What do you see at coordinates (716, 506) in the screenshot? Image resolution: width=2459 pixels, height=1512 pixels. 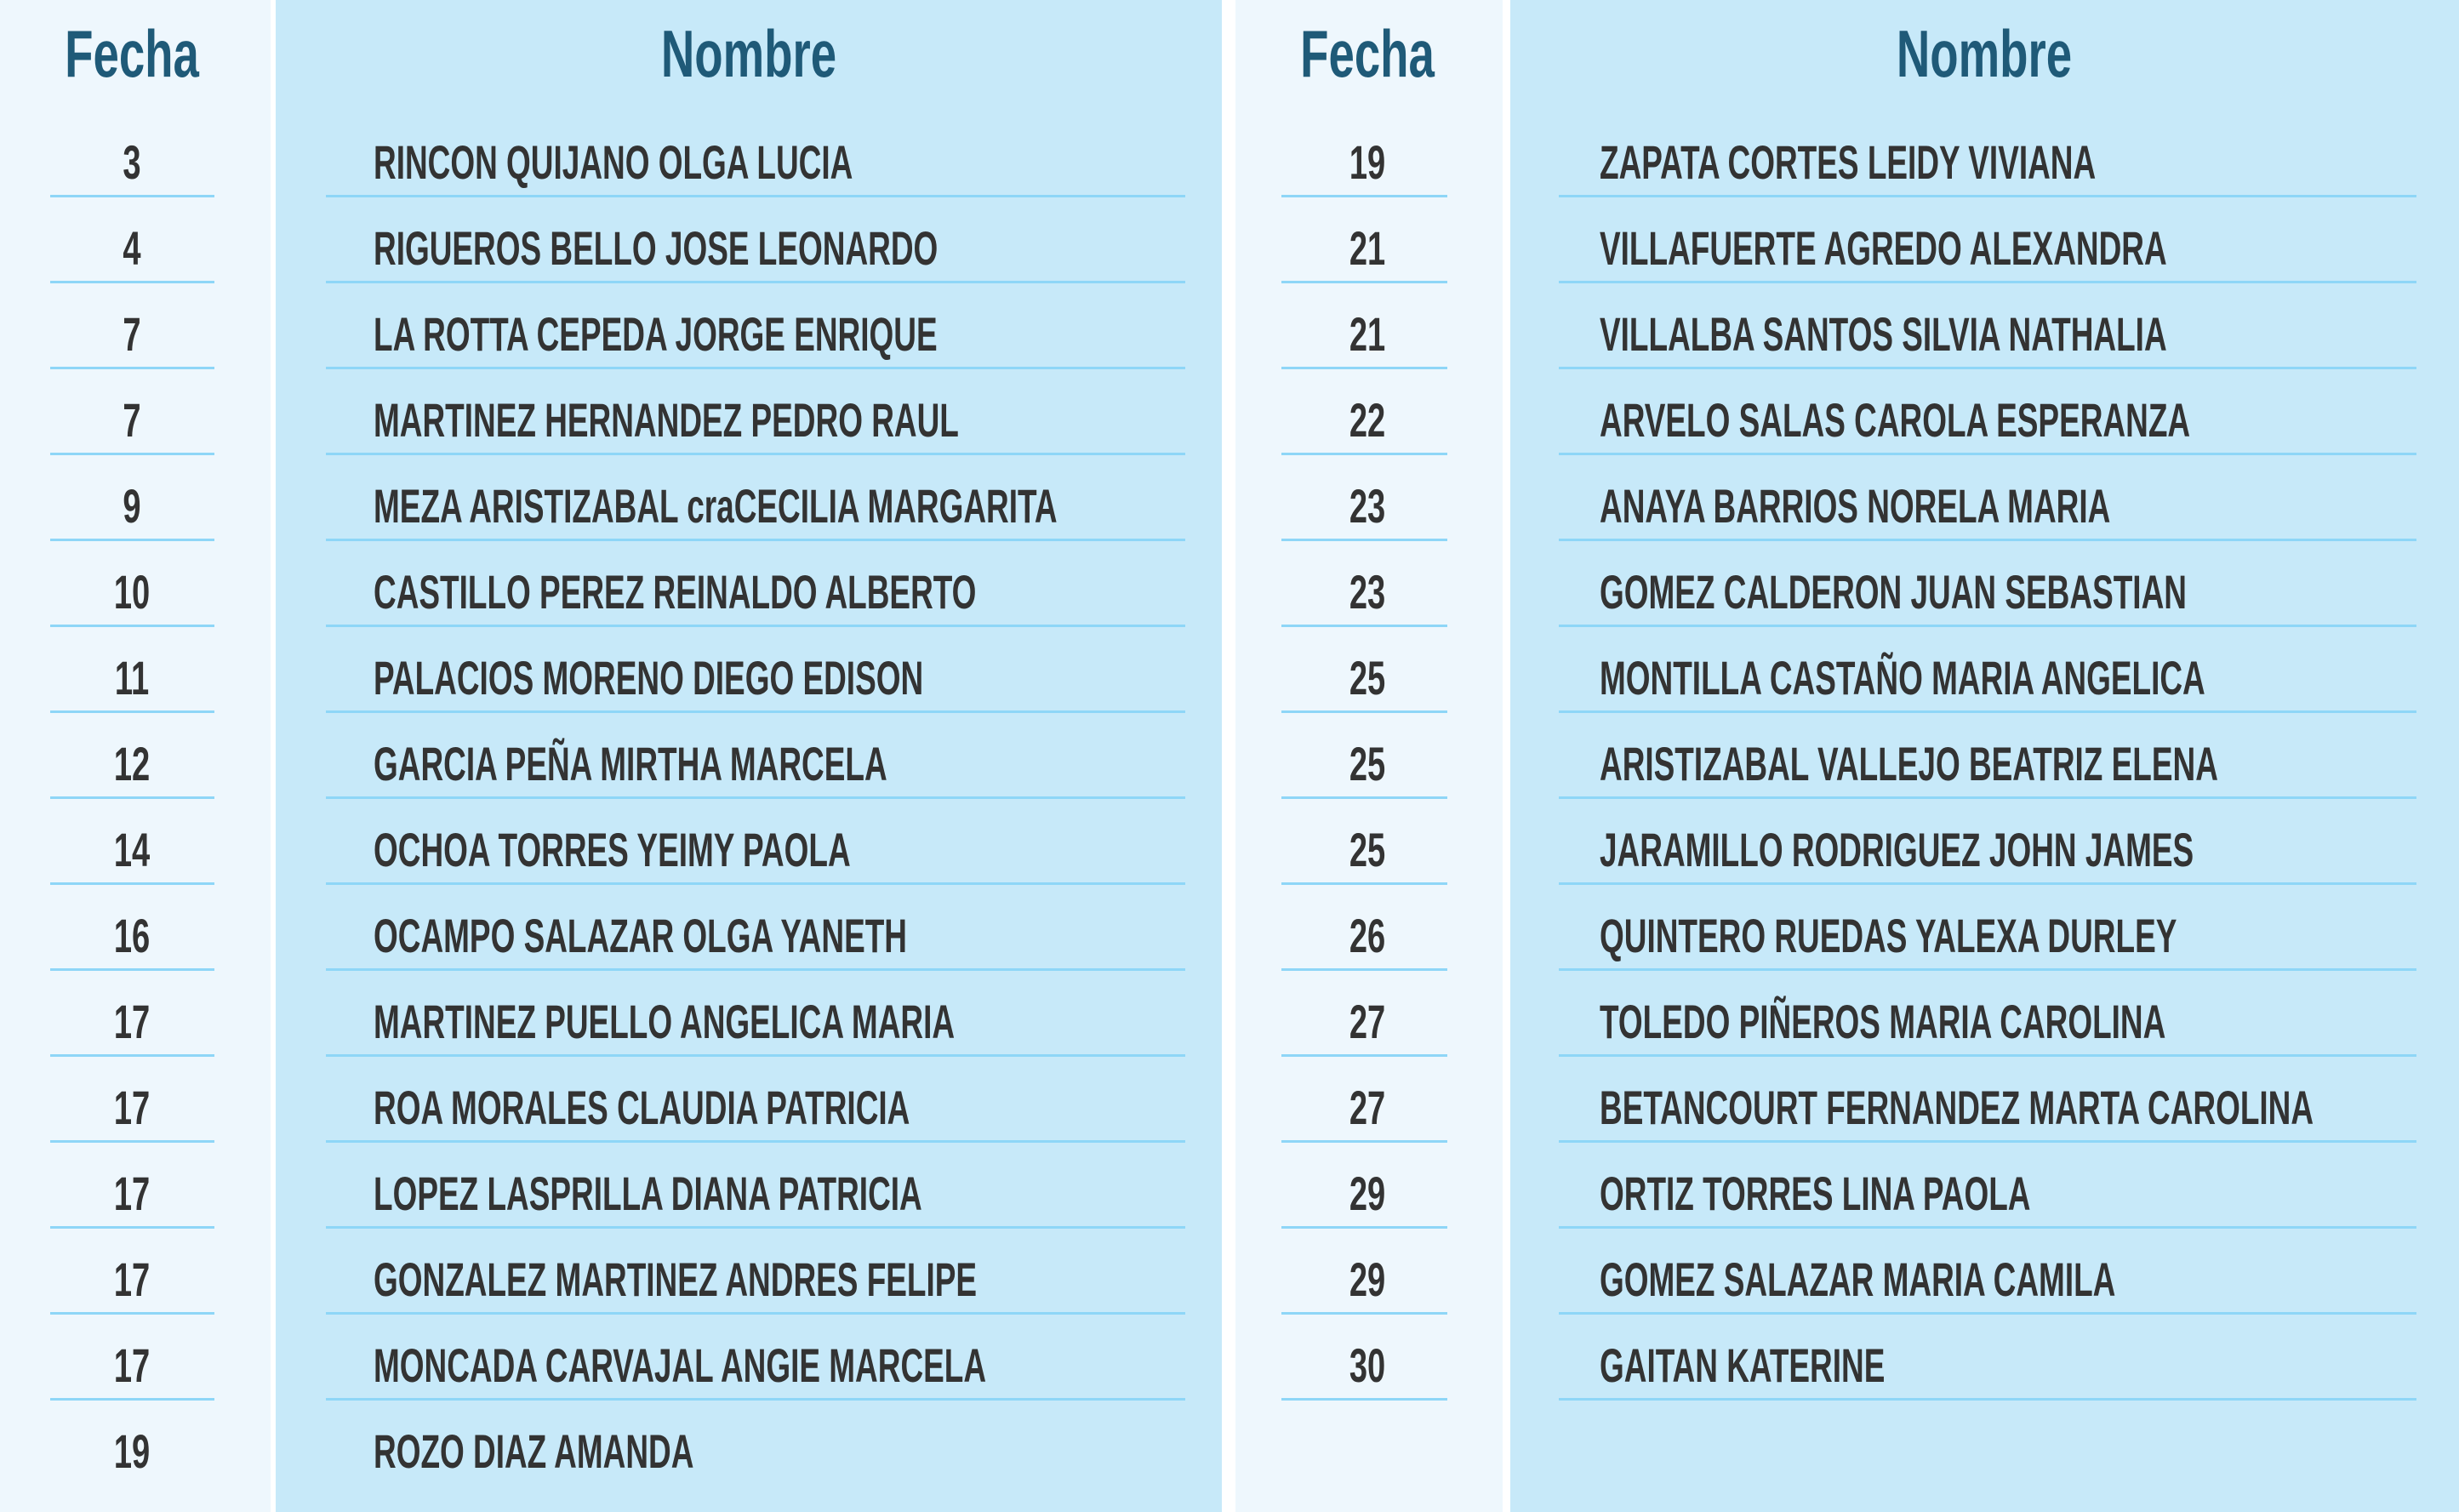 I see `nombre-cell: MEZA ARISTIZABAL craCECILIA MARGARITA` at bounding box center [716, 506].